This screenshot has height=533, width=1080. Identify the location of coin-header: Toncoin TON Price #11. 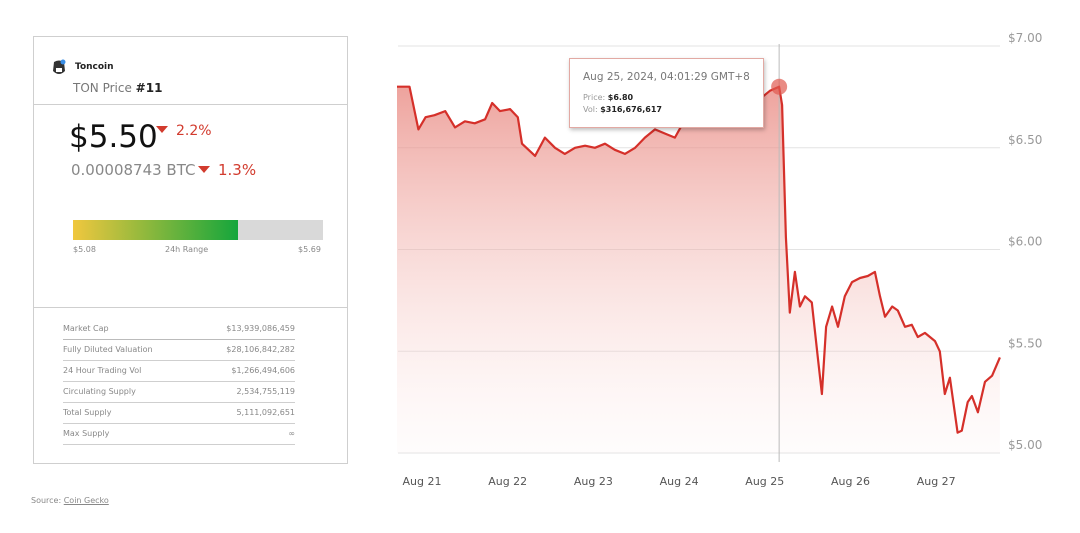
(190, 71).